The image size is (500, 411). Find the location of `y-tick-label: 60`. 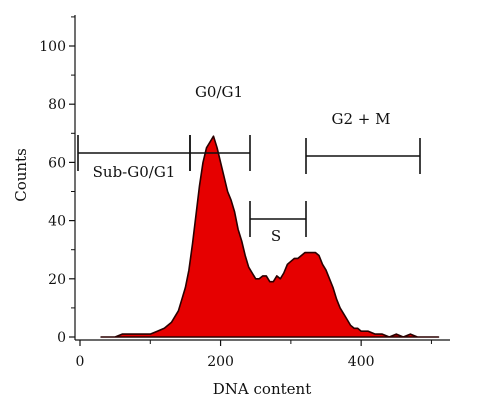

y-tick-label: 60 is located at coordinates (57, 163).